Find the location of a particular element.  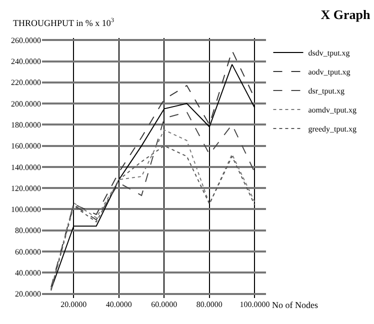

y-tick-label: 120.0000 is located at coordinates (26, 188).